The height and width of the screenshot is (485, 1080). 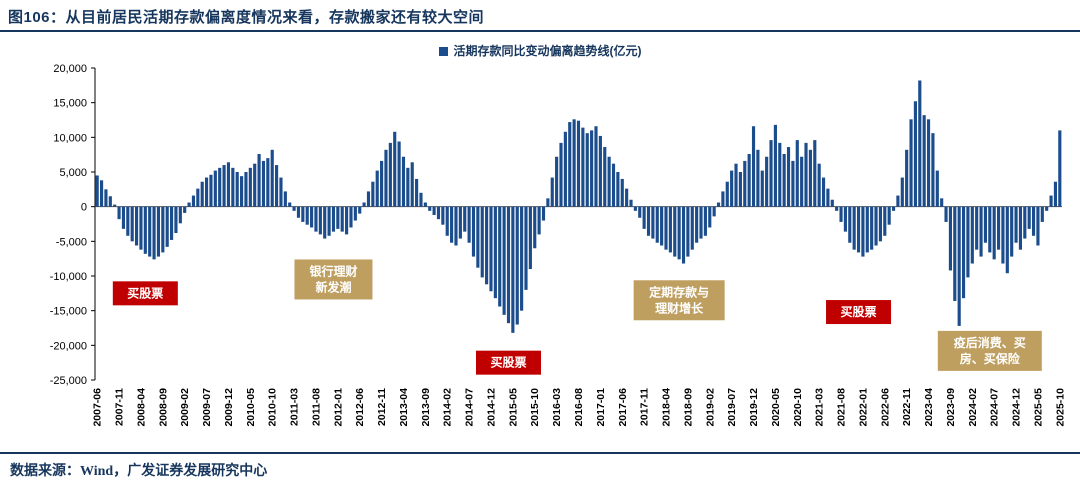 What do you see at coordinates (68, 277) in the screenshot?
I see `y-tick-label: -10,000` at bounding box center [68, 277].